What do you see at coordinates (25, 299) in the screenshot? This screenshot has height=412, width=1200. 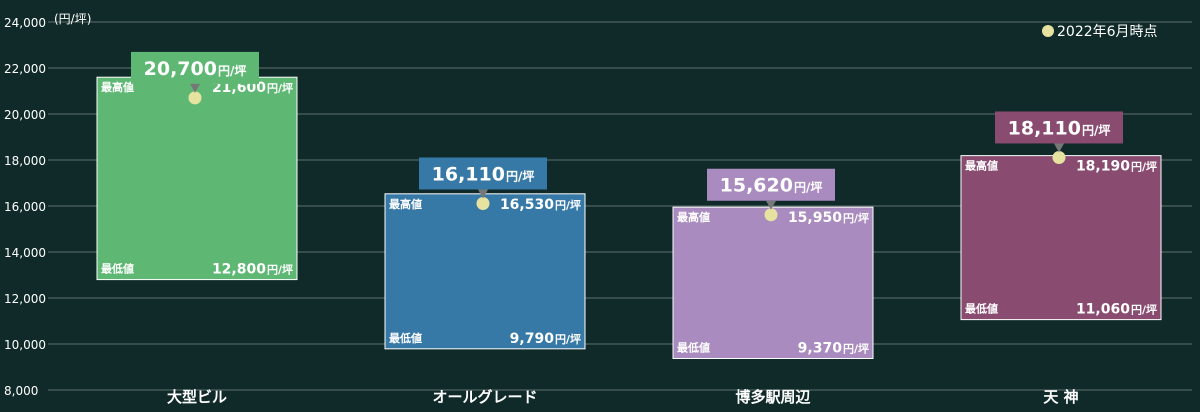 I see `y-tick-label: 12,000` at bounding box center [25, 299].